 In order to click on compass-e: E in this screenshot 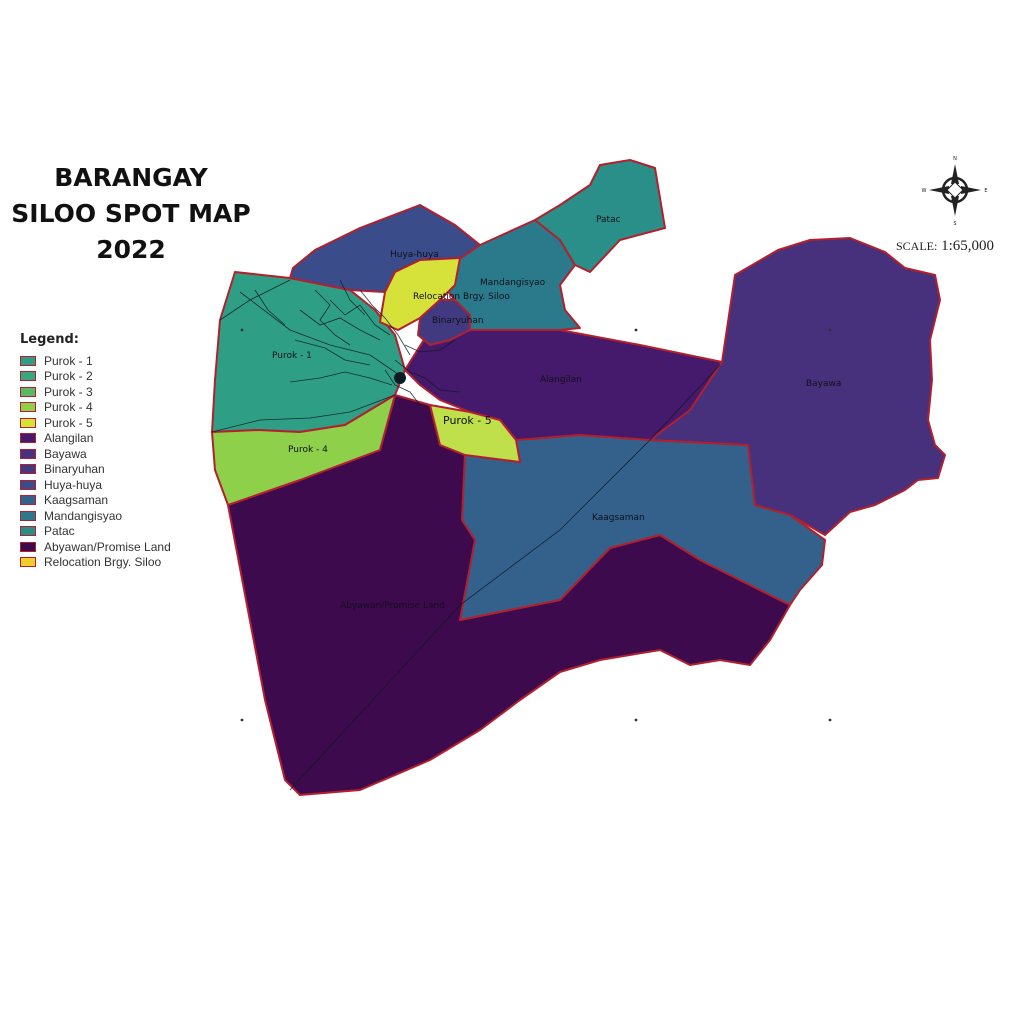, I will do `click(985, 191)`.